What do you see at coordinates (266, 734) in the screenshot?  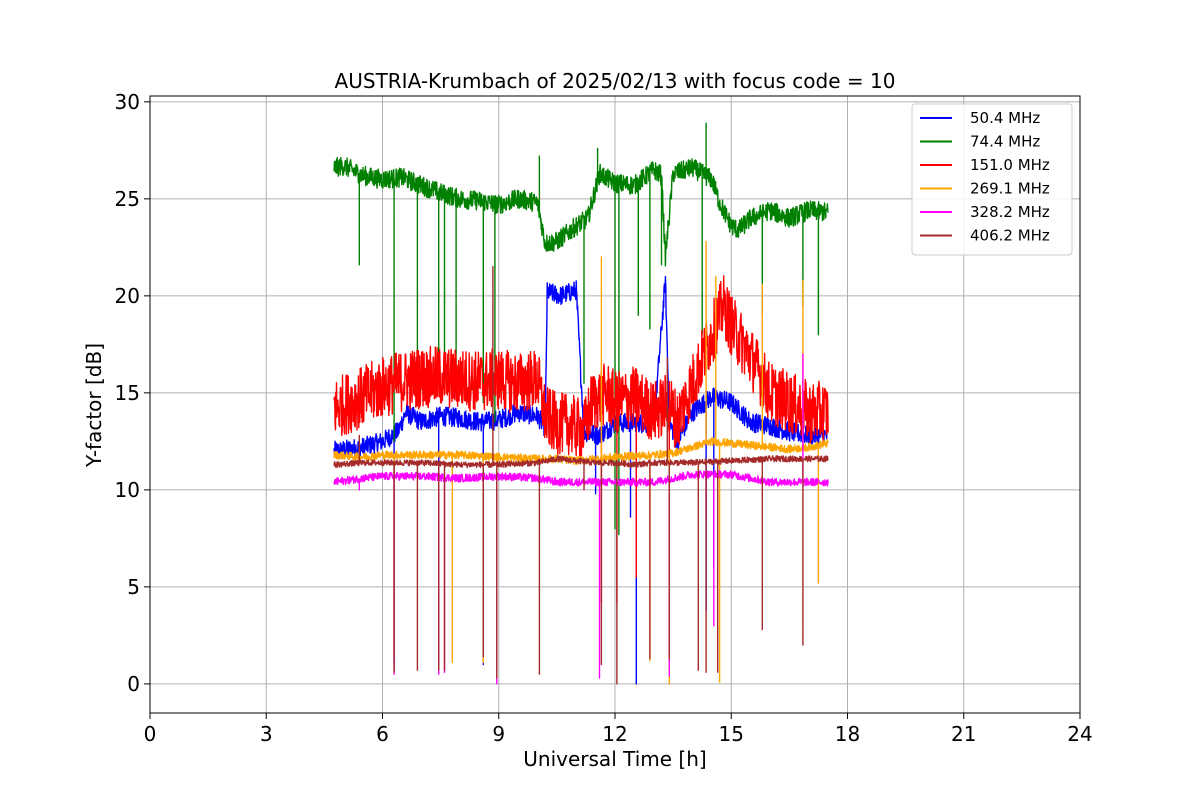 I see `x-tick-label-1: 3` at bounding box center [266, 734].